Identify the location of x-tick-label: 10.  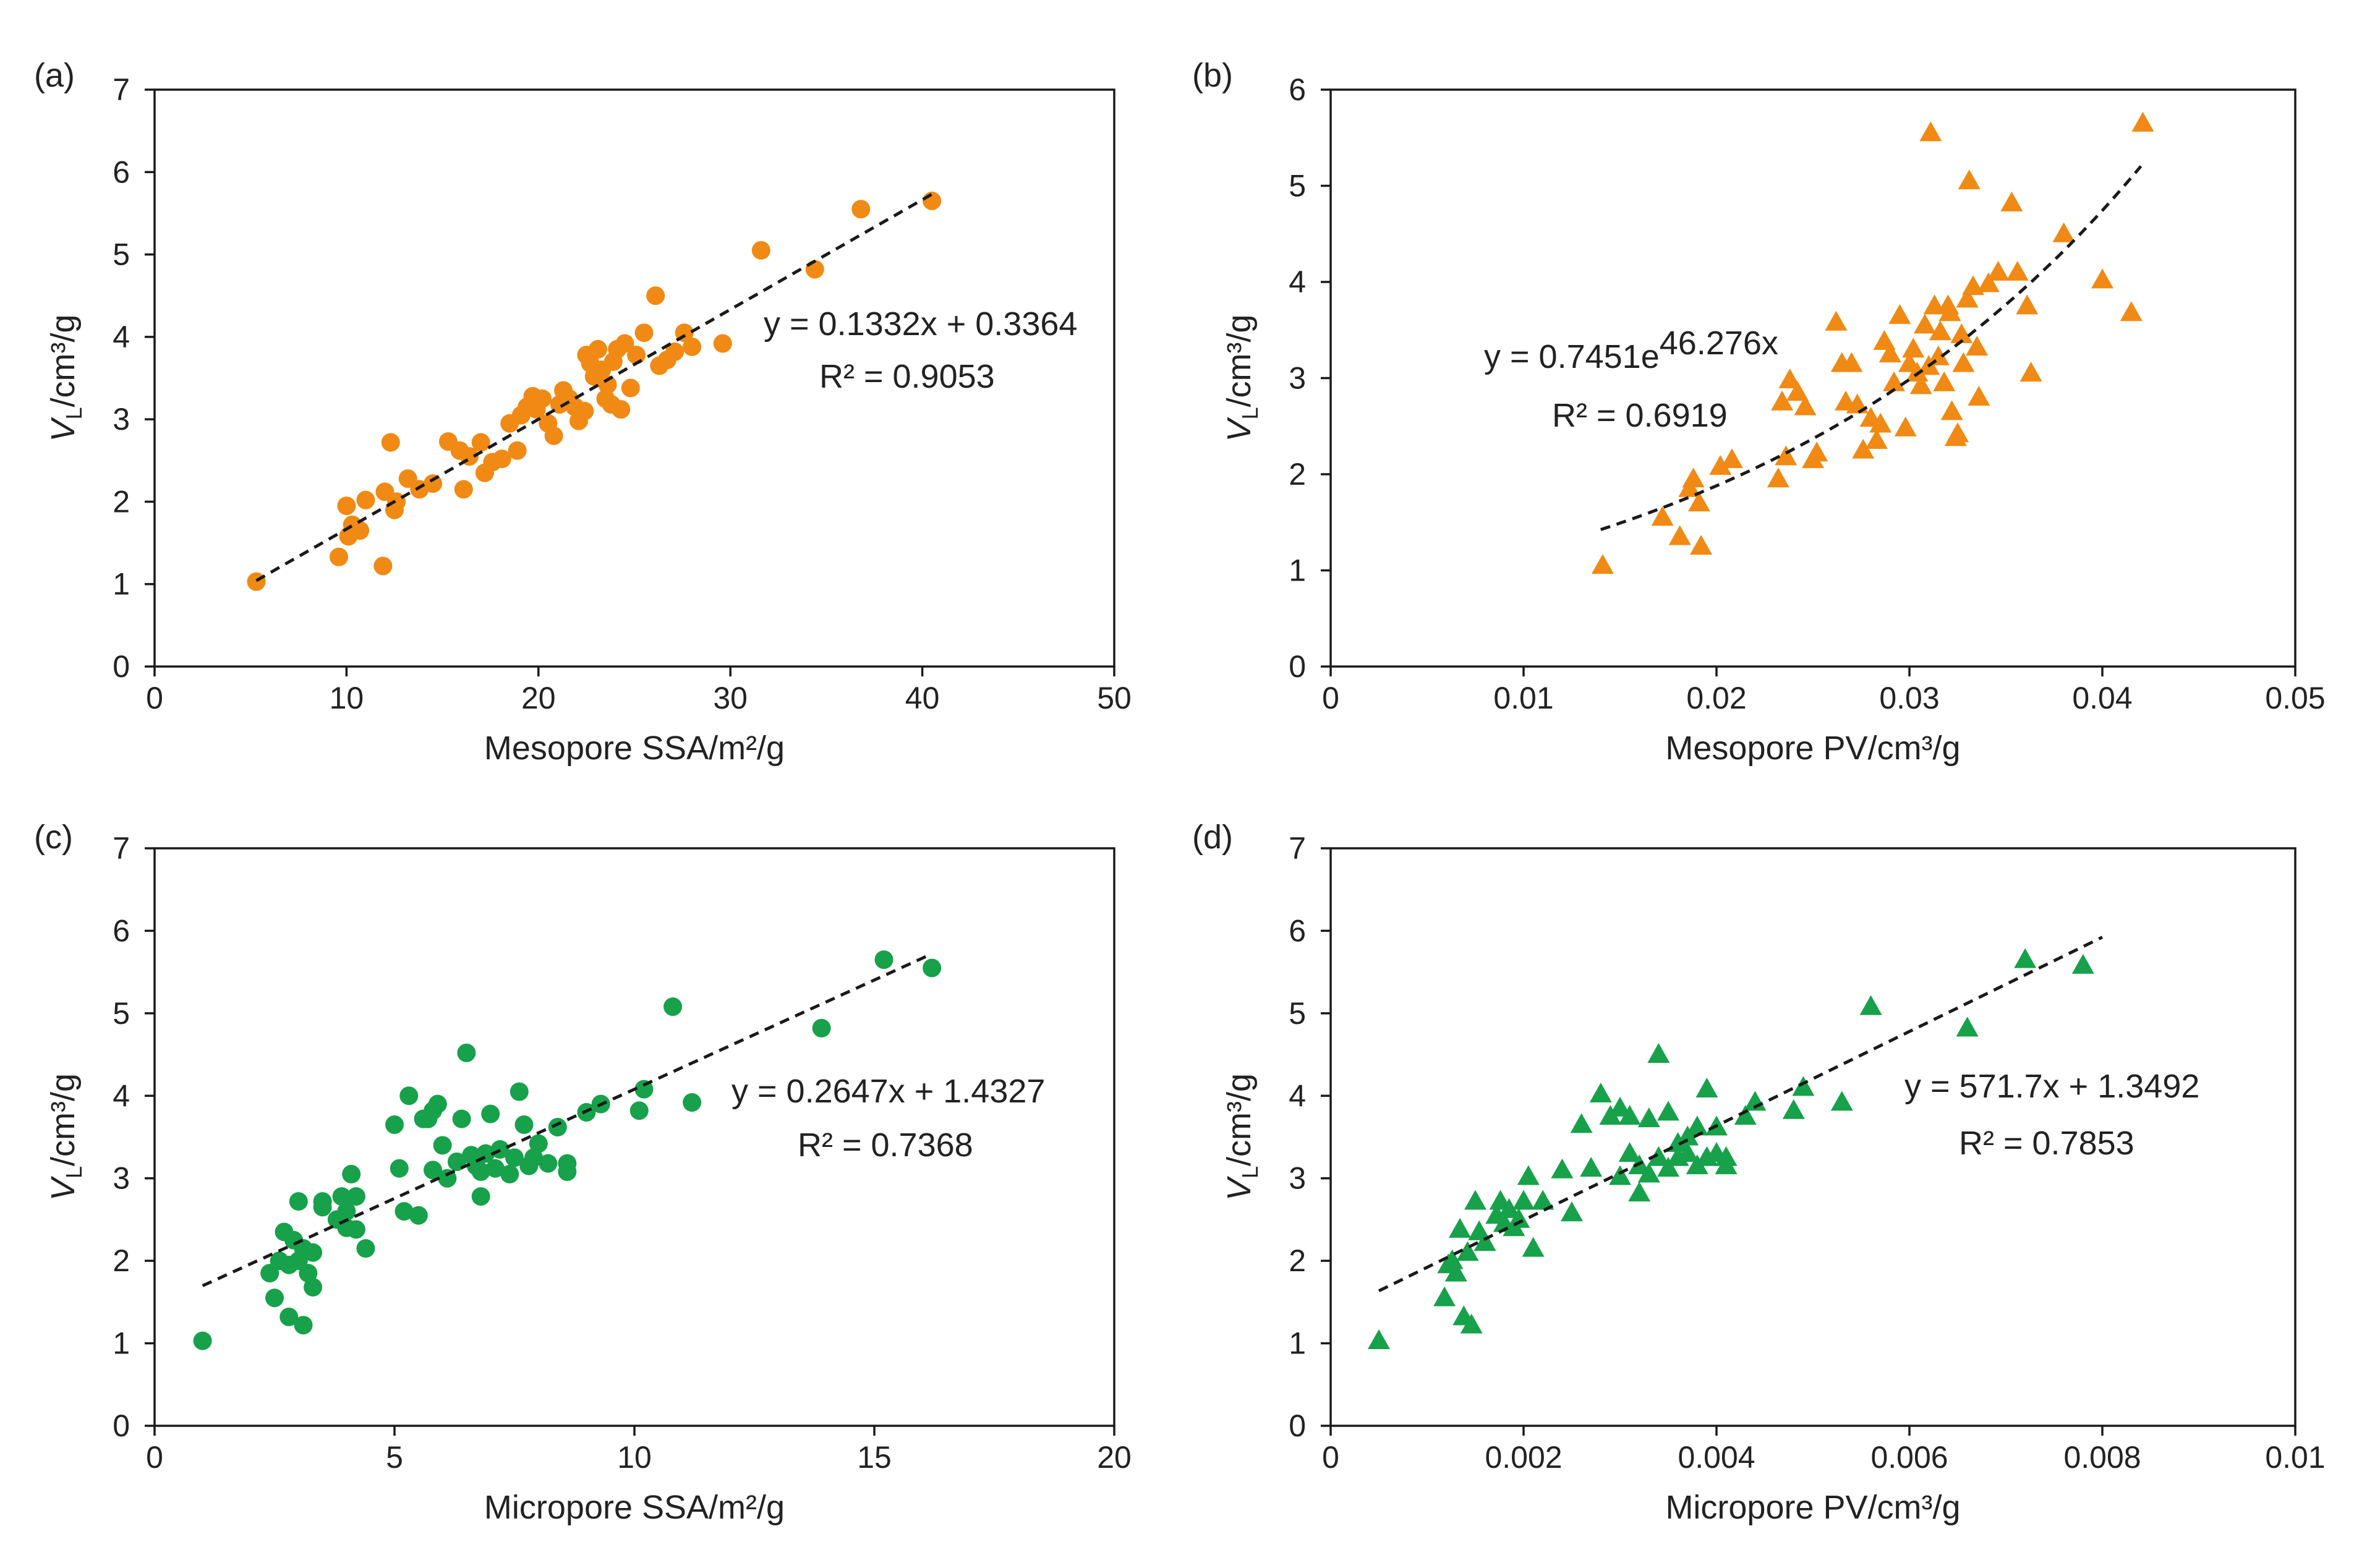
(347, 698).